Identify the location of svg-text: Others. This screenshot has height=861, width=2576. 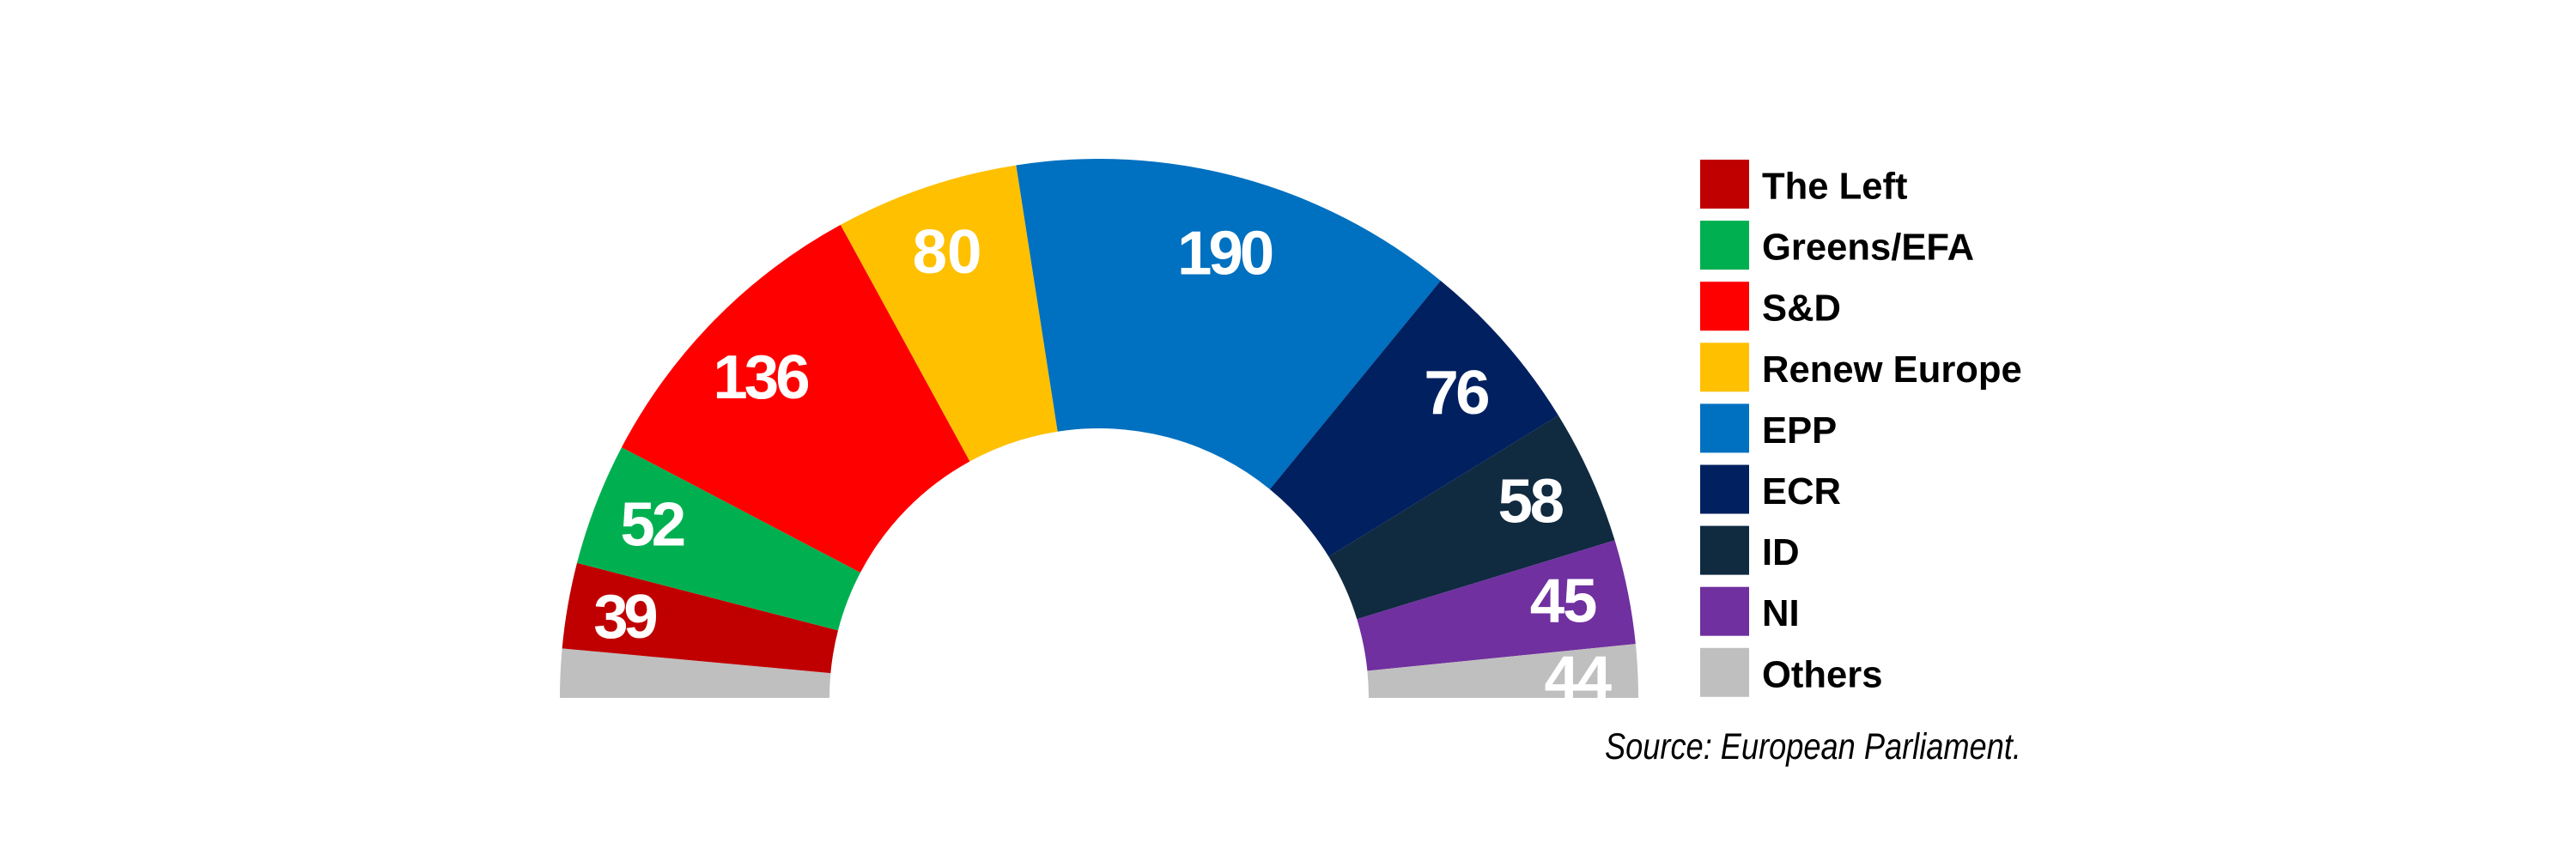
(1822, 674).